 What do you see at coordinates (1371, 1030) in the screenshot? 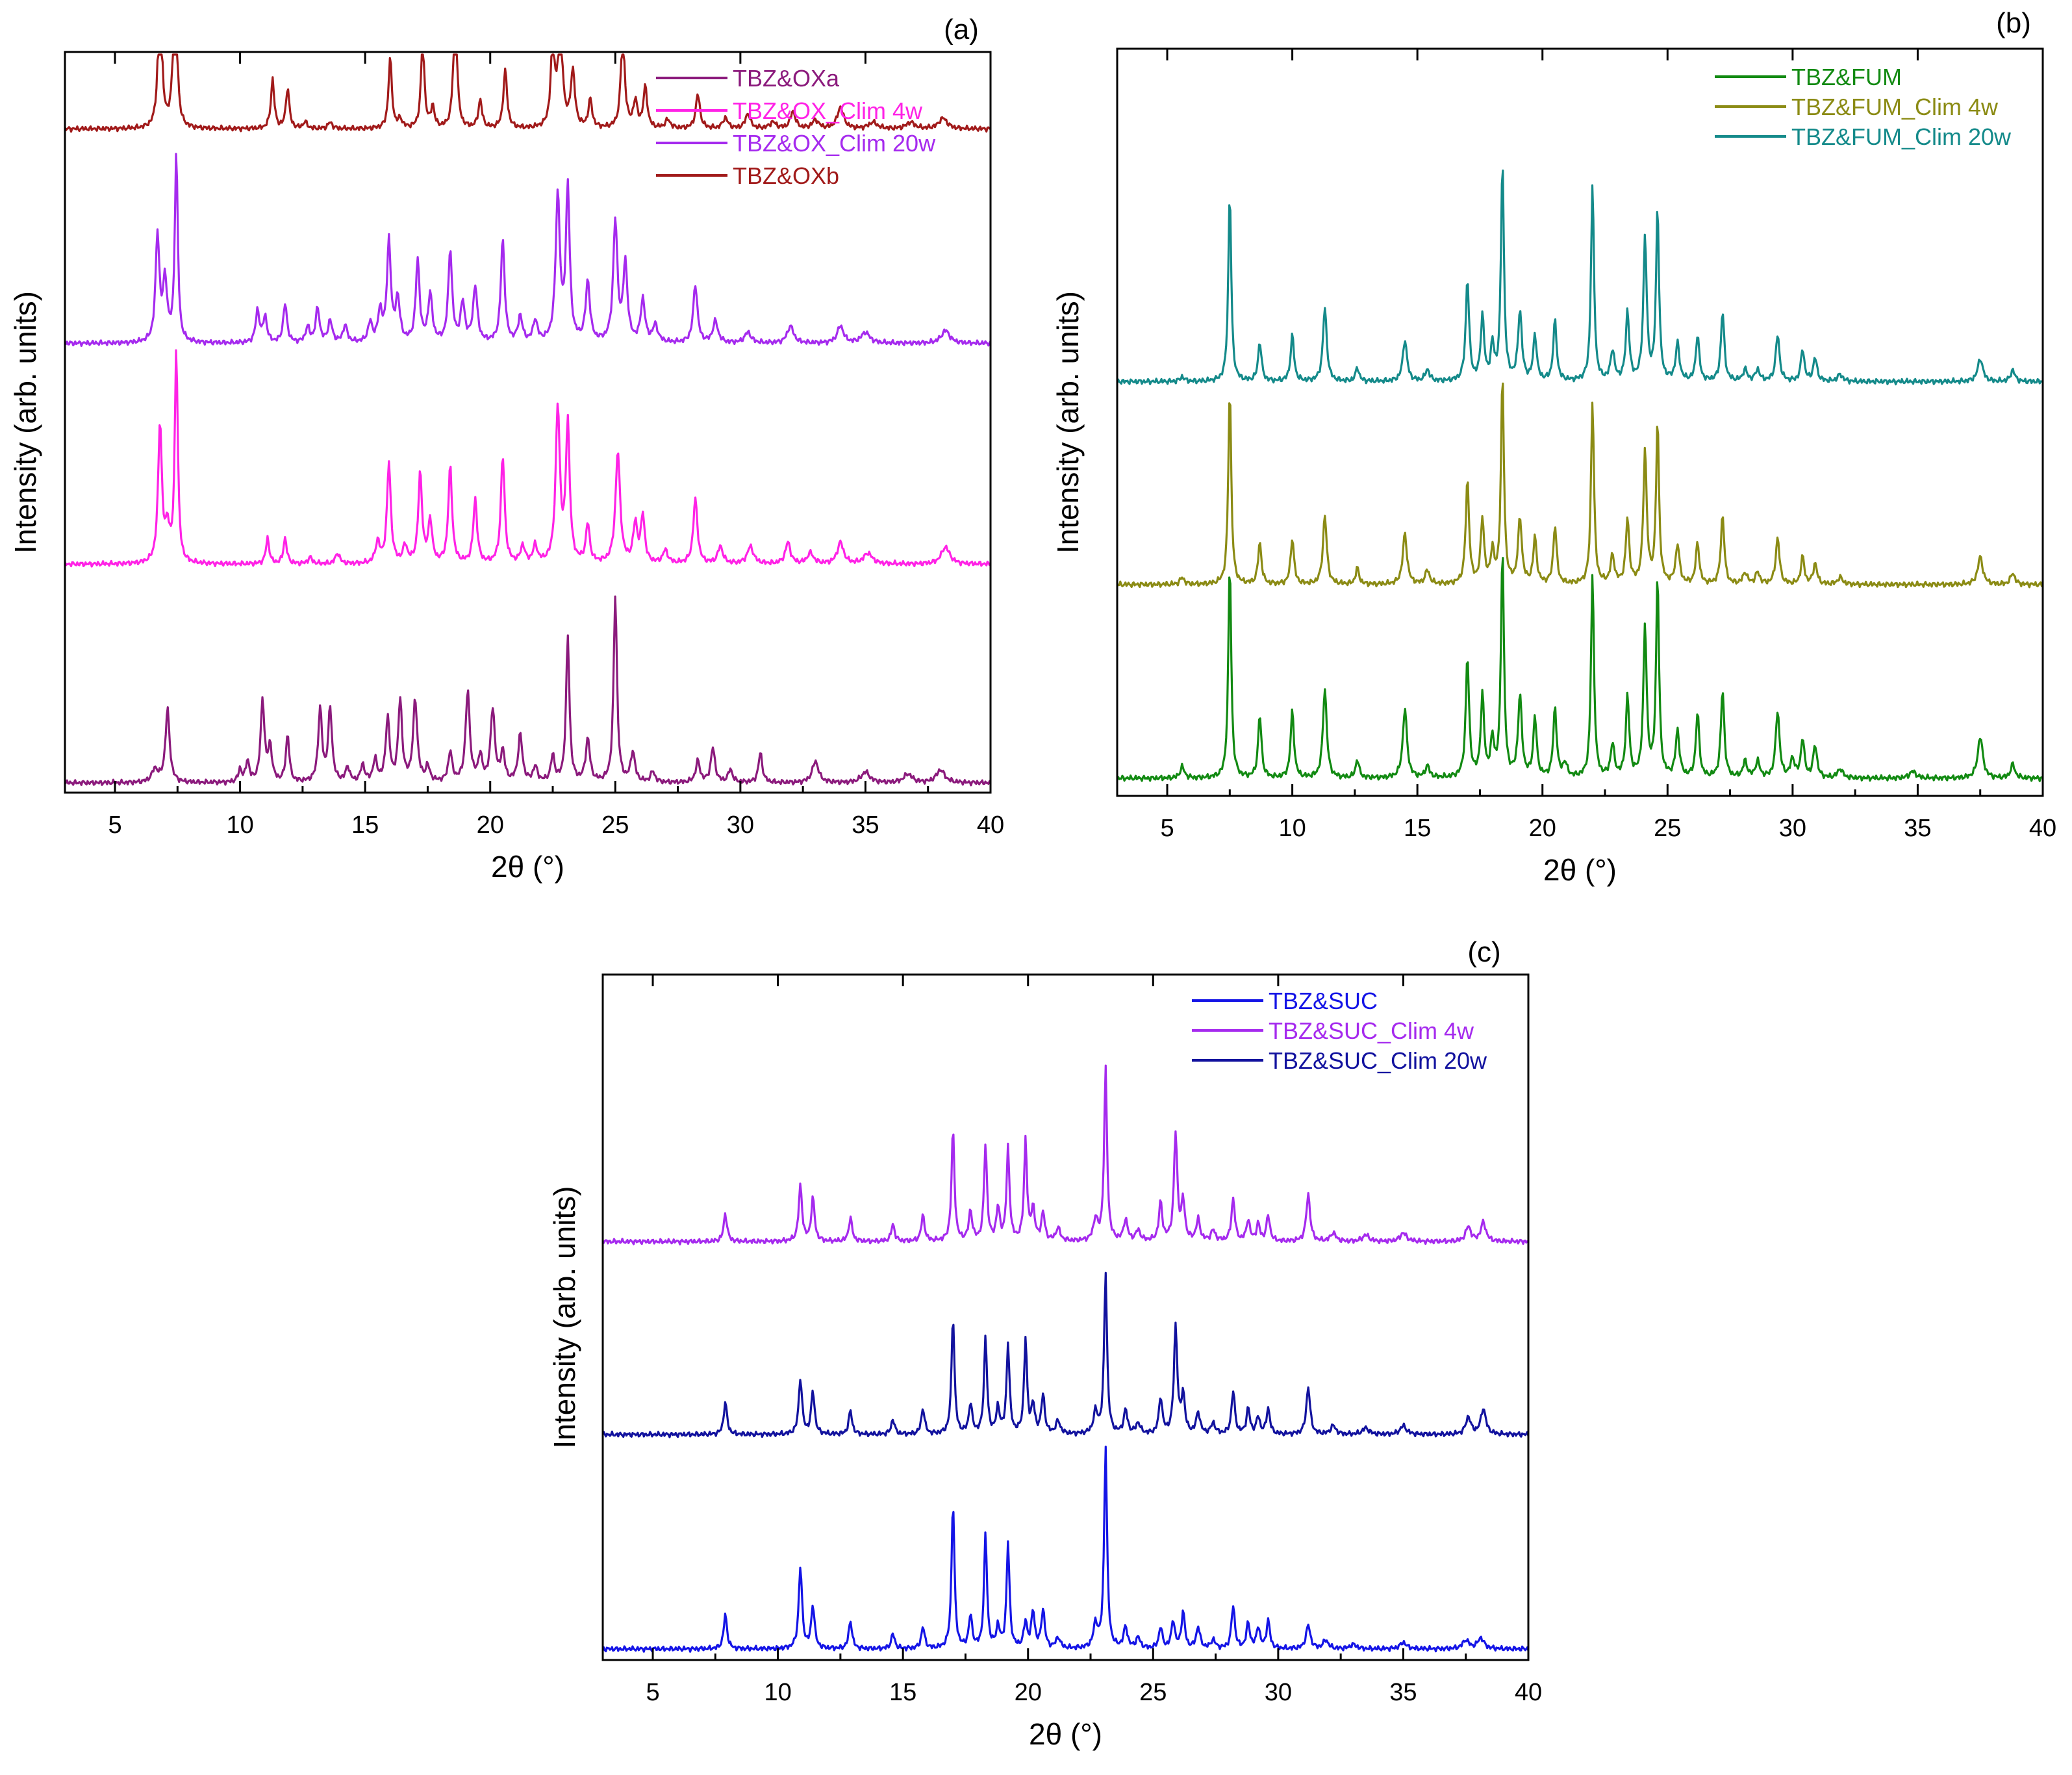
I see `legend-label: TBZ&SUC_Clim 4w` at bounding box center [1371, 1030].